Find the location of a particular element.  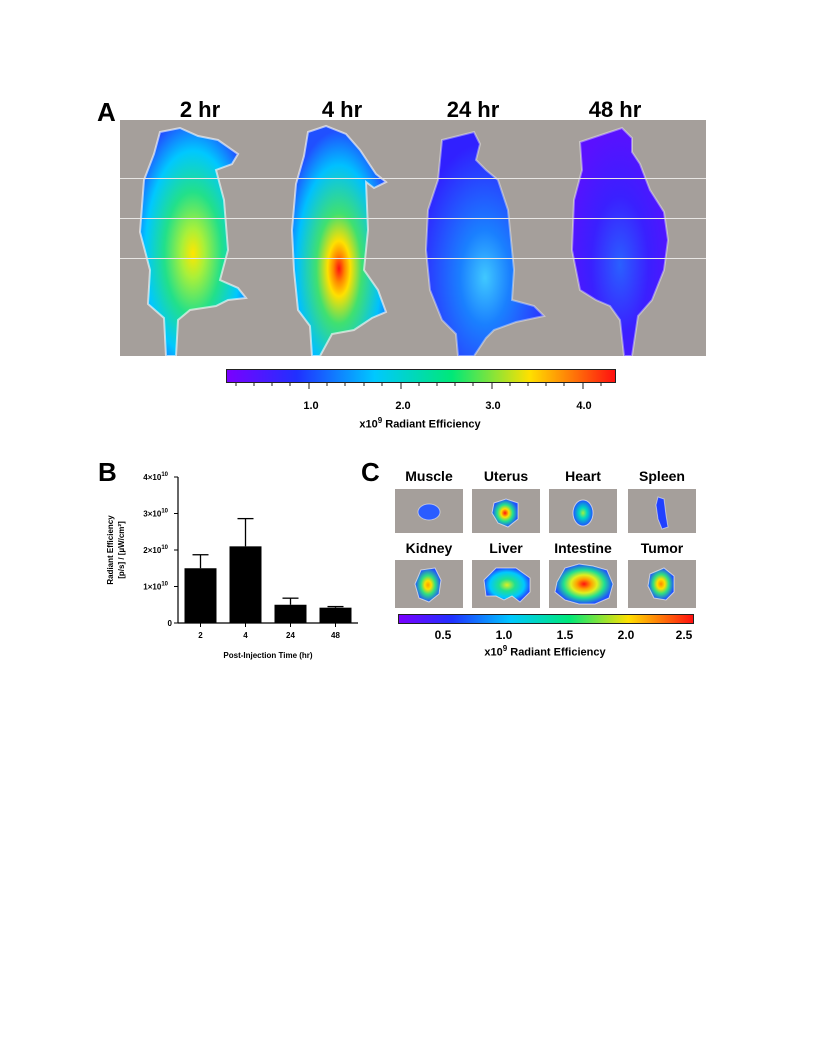

colorbar-a-tick: 3.0 is located at coordinates (493, 406).